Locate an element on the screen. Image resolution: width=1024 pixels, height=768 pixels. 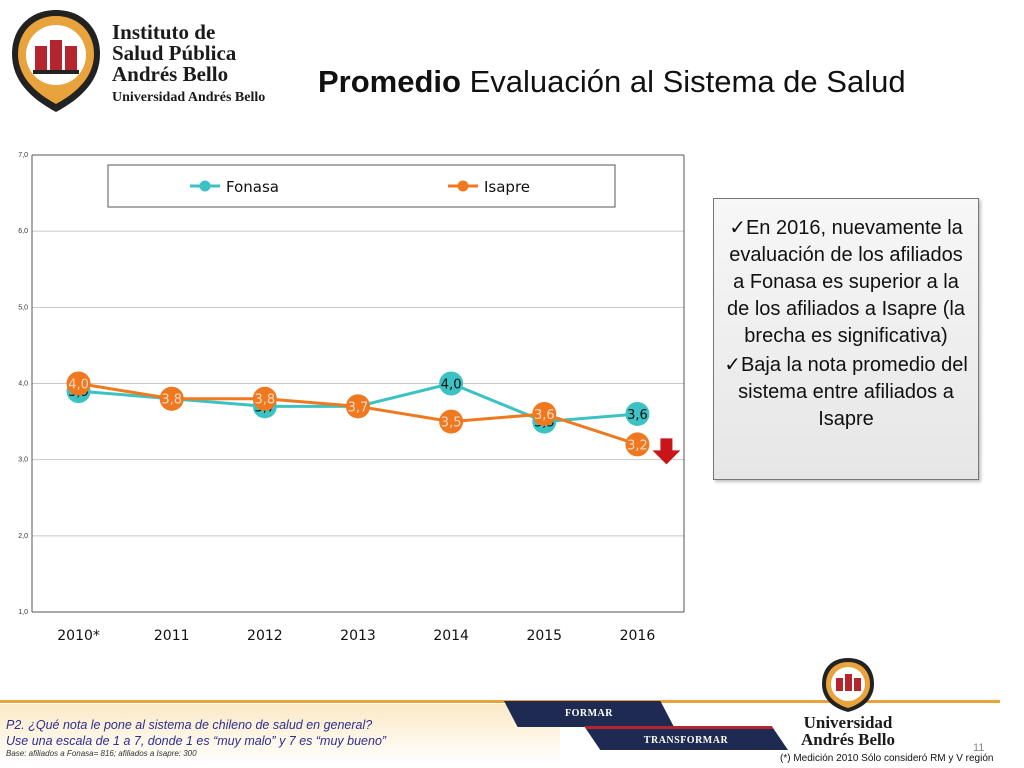
page-title-bold: Promedio is located at coordinates (389, 81).